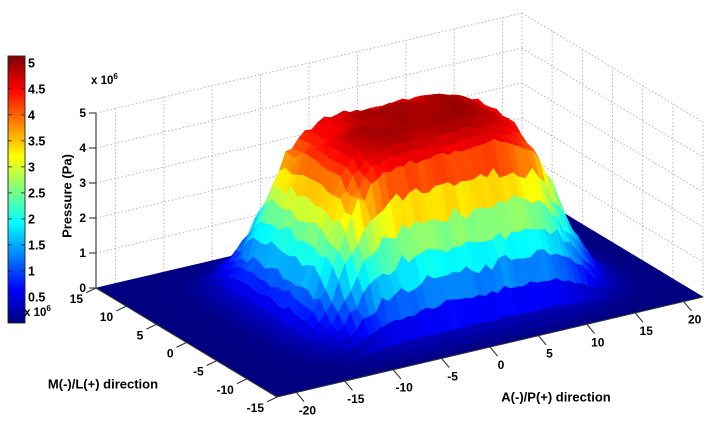  Describe the element at coordinates (115, 76) in the screenshot. I see `z-exponent-power: 6` at that location.